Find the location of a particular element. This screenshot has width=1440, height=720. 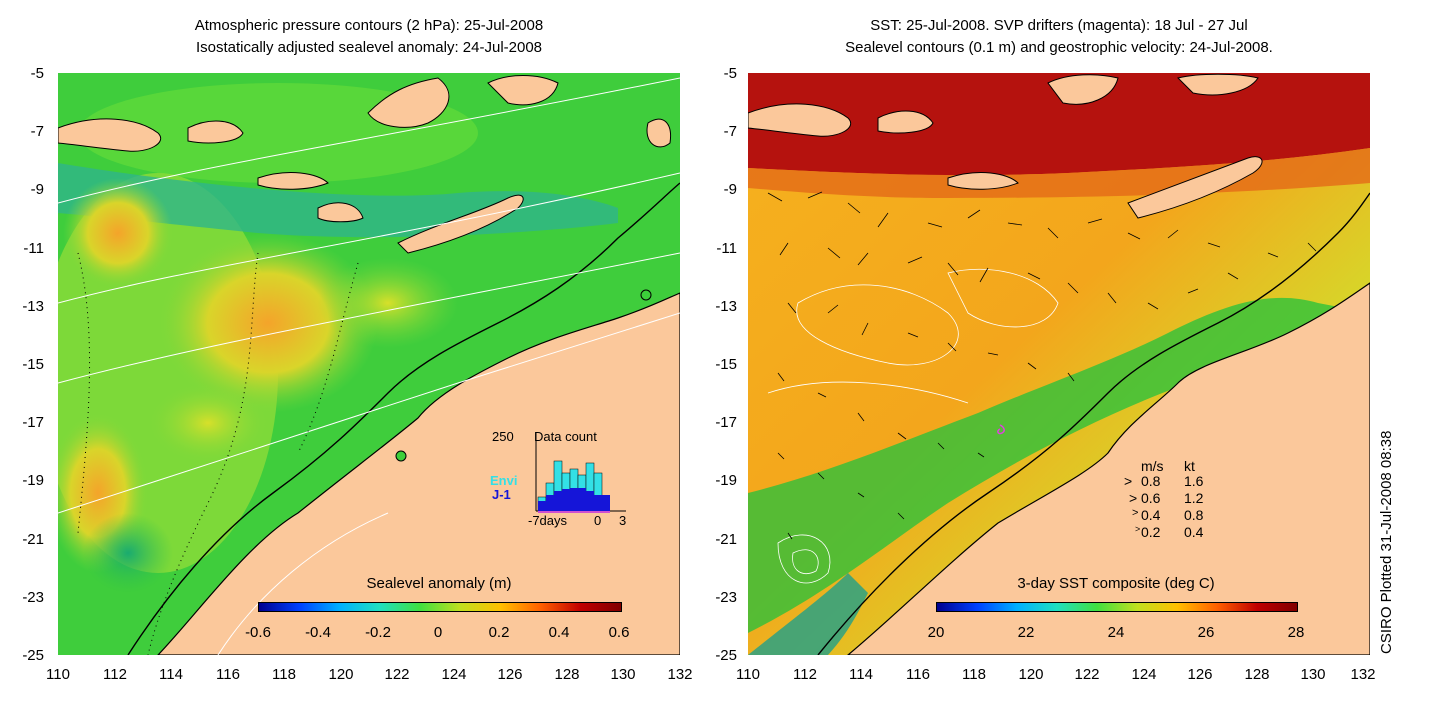

vector-legend-ms: 0.2 is located at coordinates (1151, 532).